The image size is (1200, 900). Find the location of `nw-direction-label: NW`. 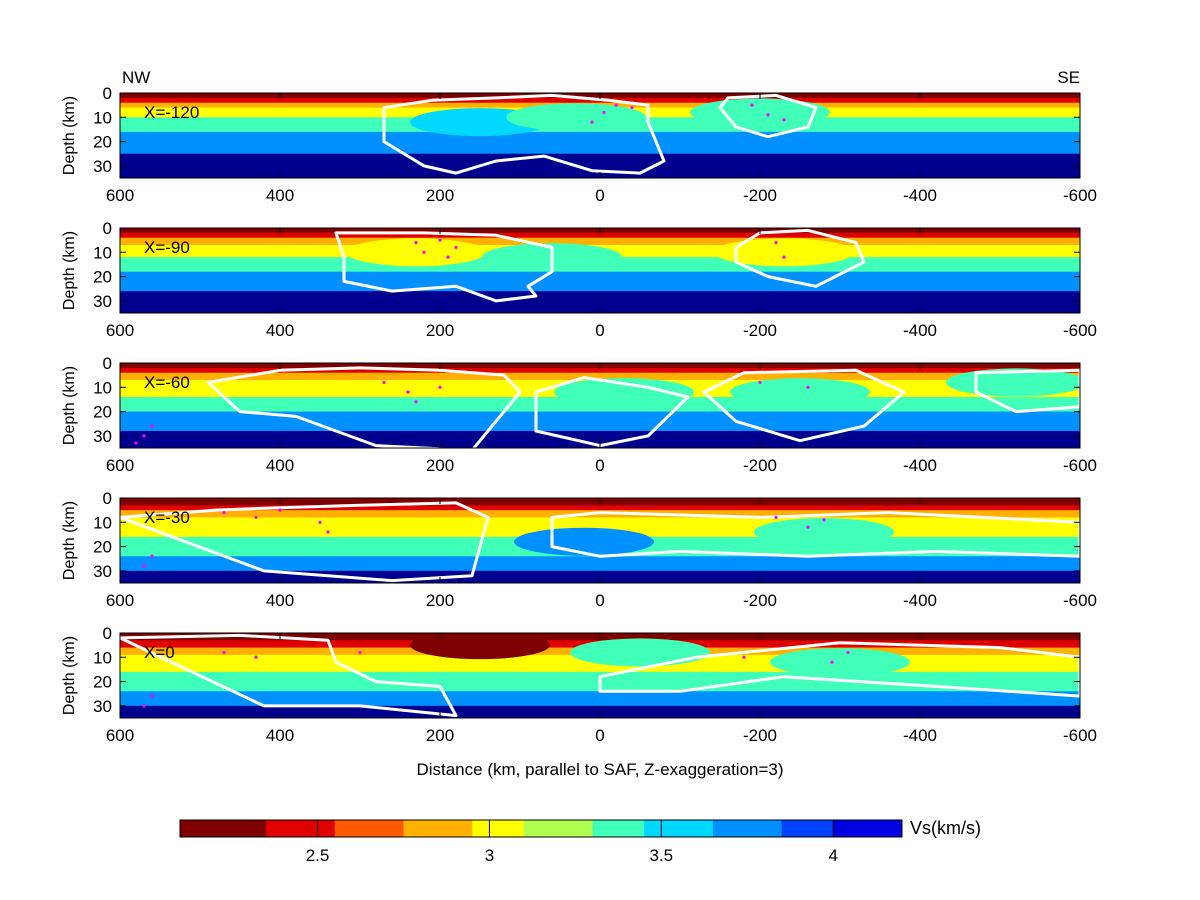

nw-direction-label: NW is located at coordinates (136, 77).